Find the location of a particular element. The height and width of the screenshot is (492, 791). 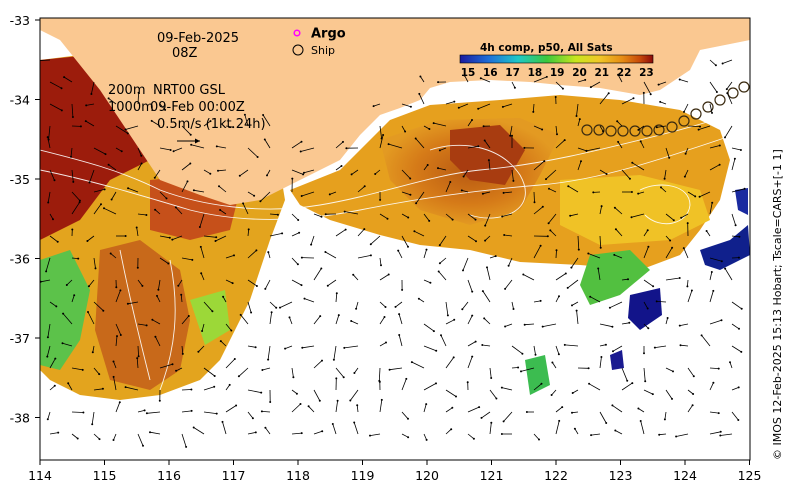

ship-marker is located at coordinates (647, 131).